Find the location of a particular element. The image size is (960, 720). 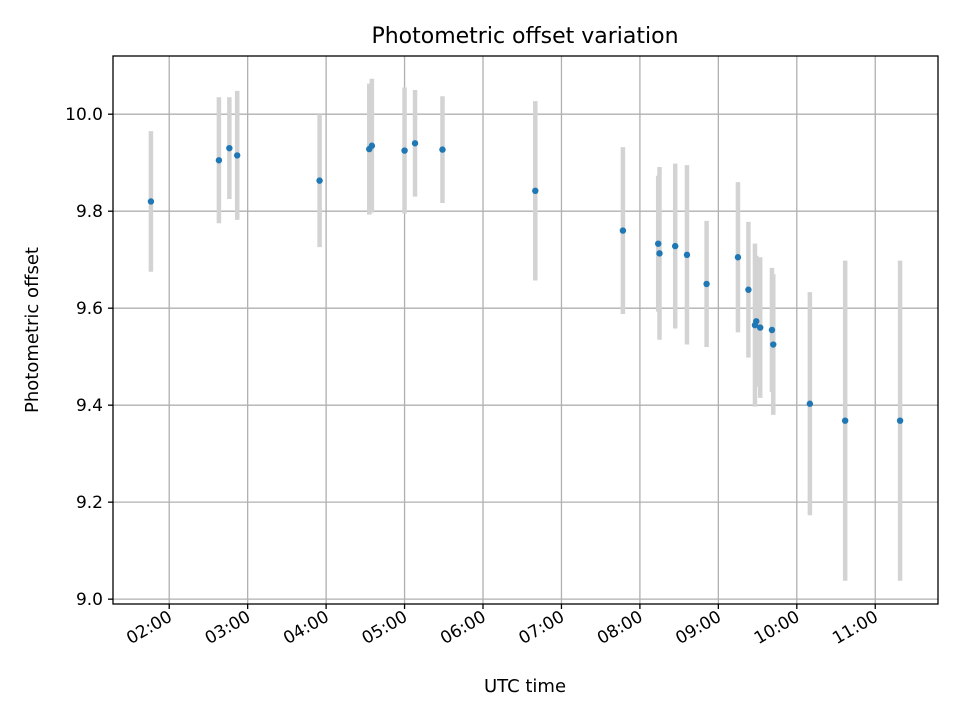

chart-title: Photometric offset variation is located at coordinates (524, 36).